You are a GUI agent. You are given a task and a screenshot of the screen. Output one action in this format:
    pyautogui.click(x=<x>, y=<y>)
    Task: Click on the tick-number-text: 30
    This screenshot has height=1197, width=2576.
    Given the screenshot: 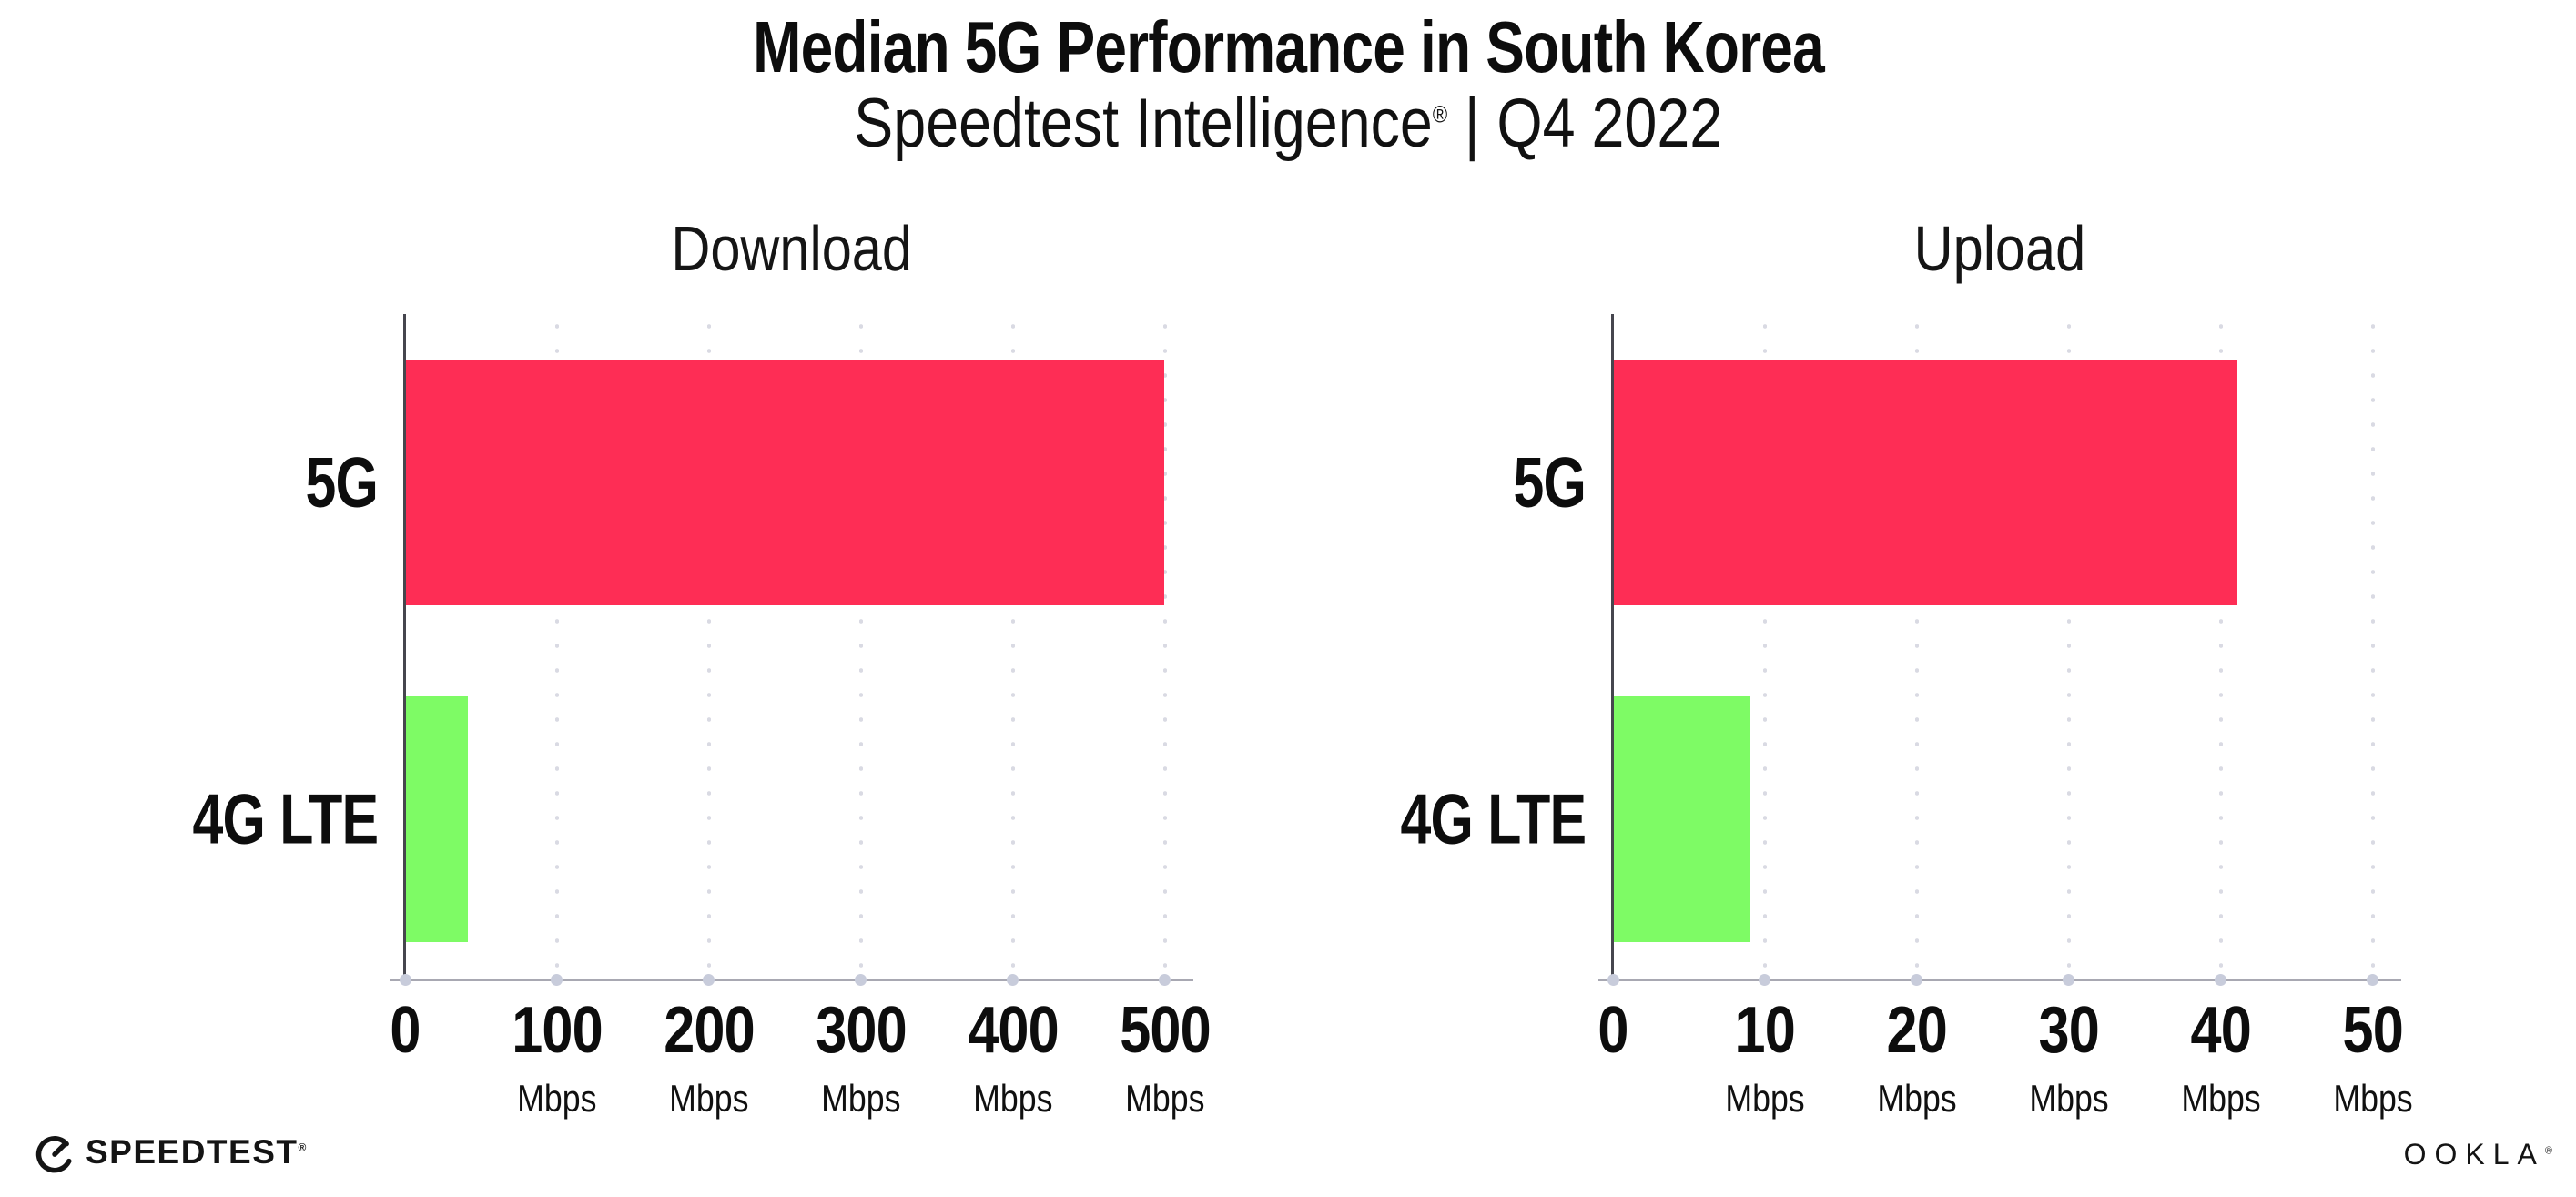 What is the action you would take?
    pyautogui.click(x=2069, y=1030)
    